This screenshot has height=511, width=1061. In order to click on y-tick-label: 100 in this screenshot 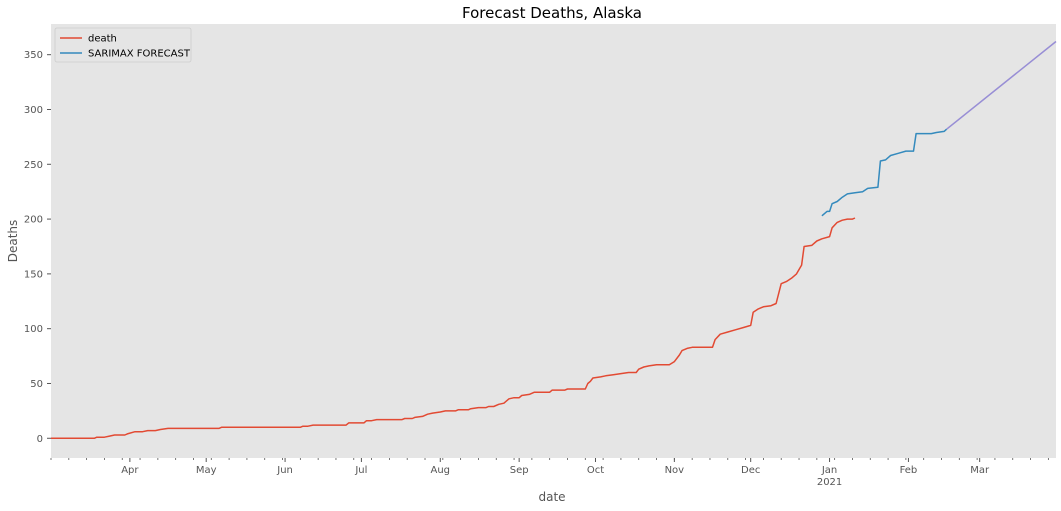, I will do `click(33, 329)`.